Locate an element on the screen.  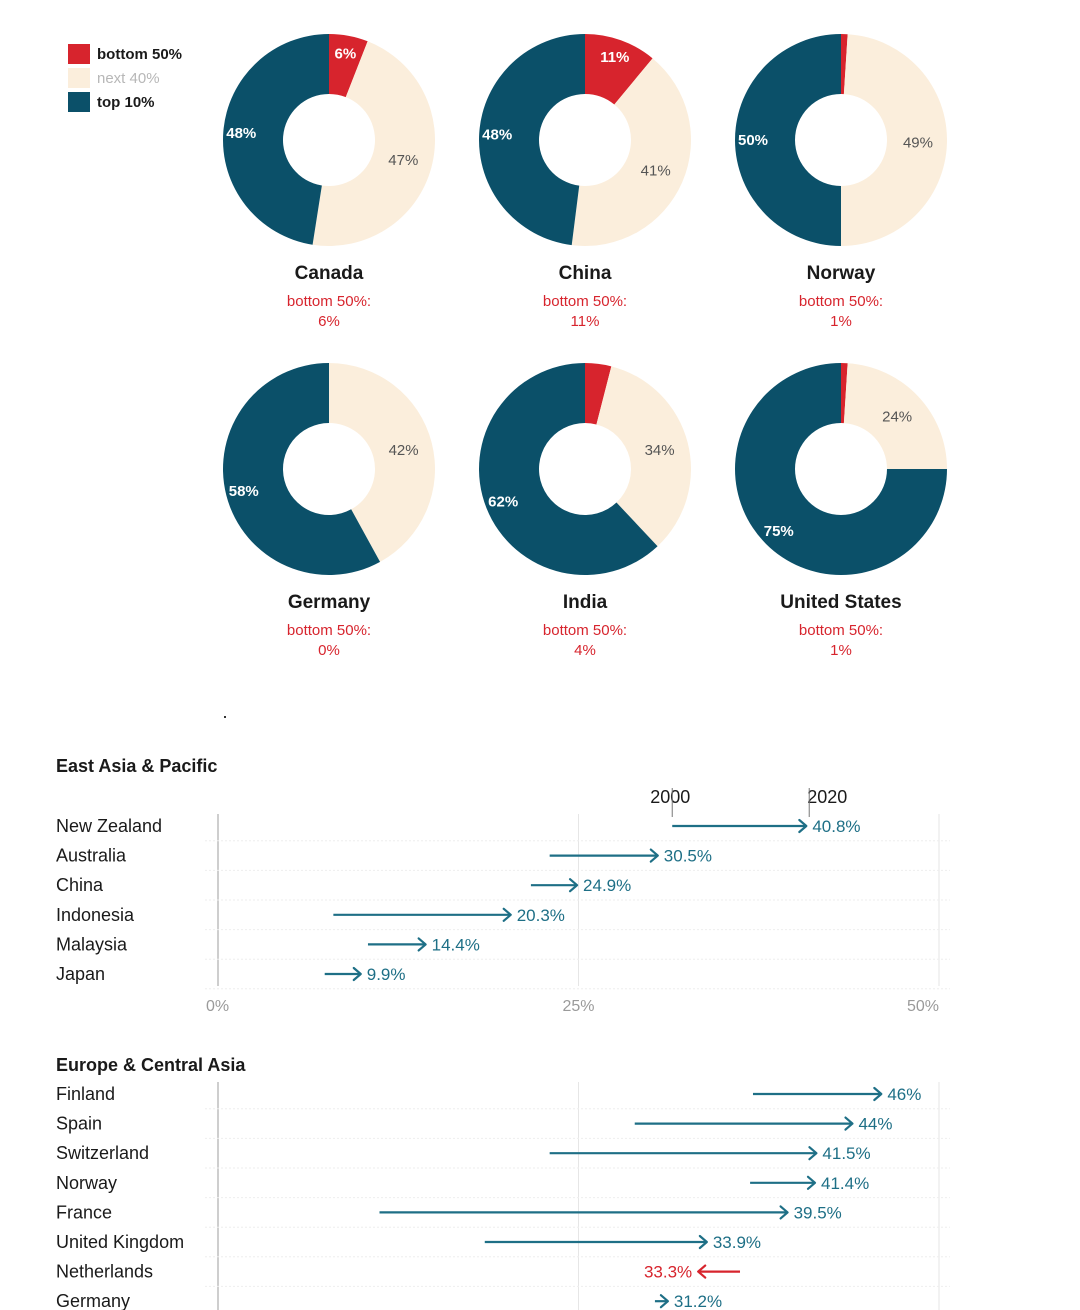
donut-slice-label: 49% is located at coordinates (918, 142).